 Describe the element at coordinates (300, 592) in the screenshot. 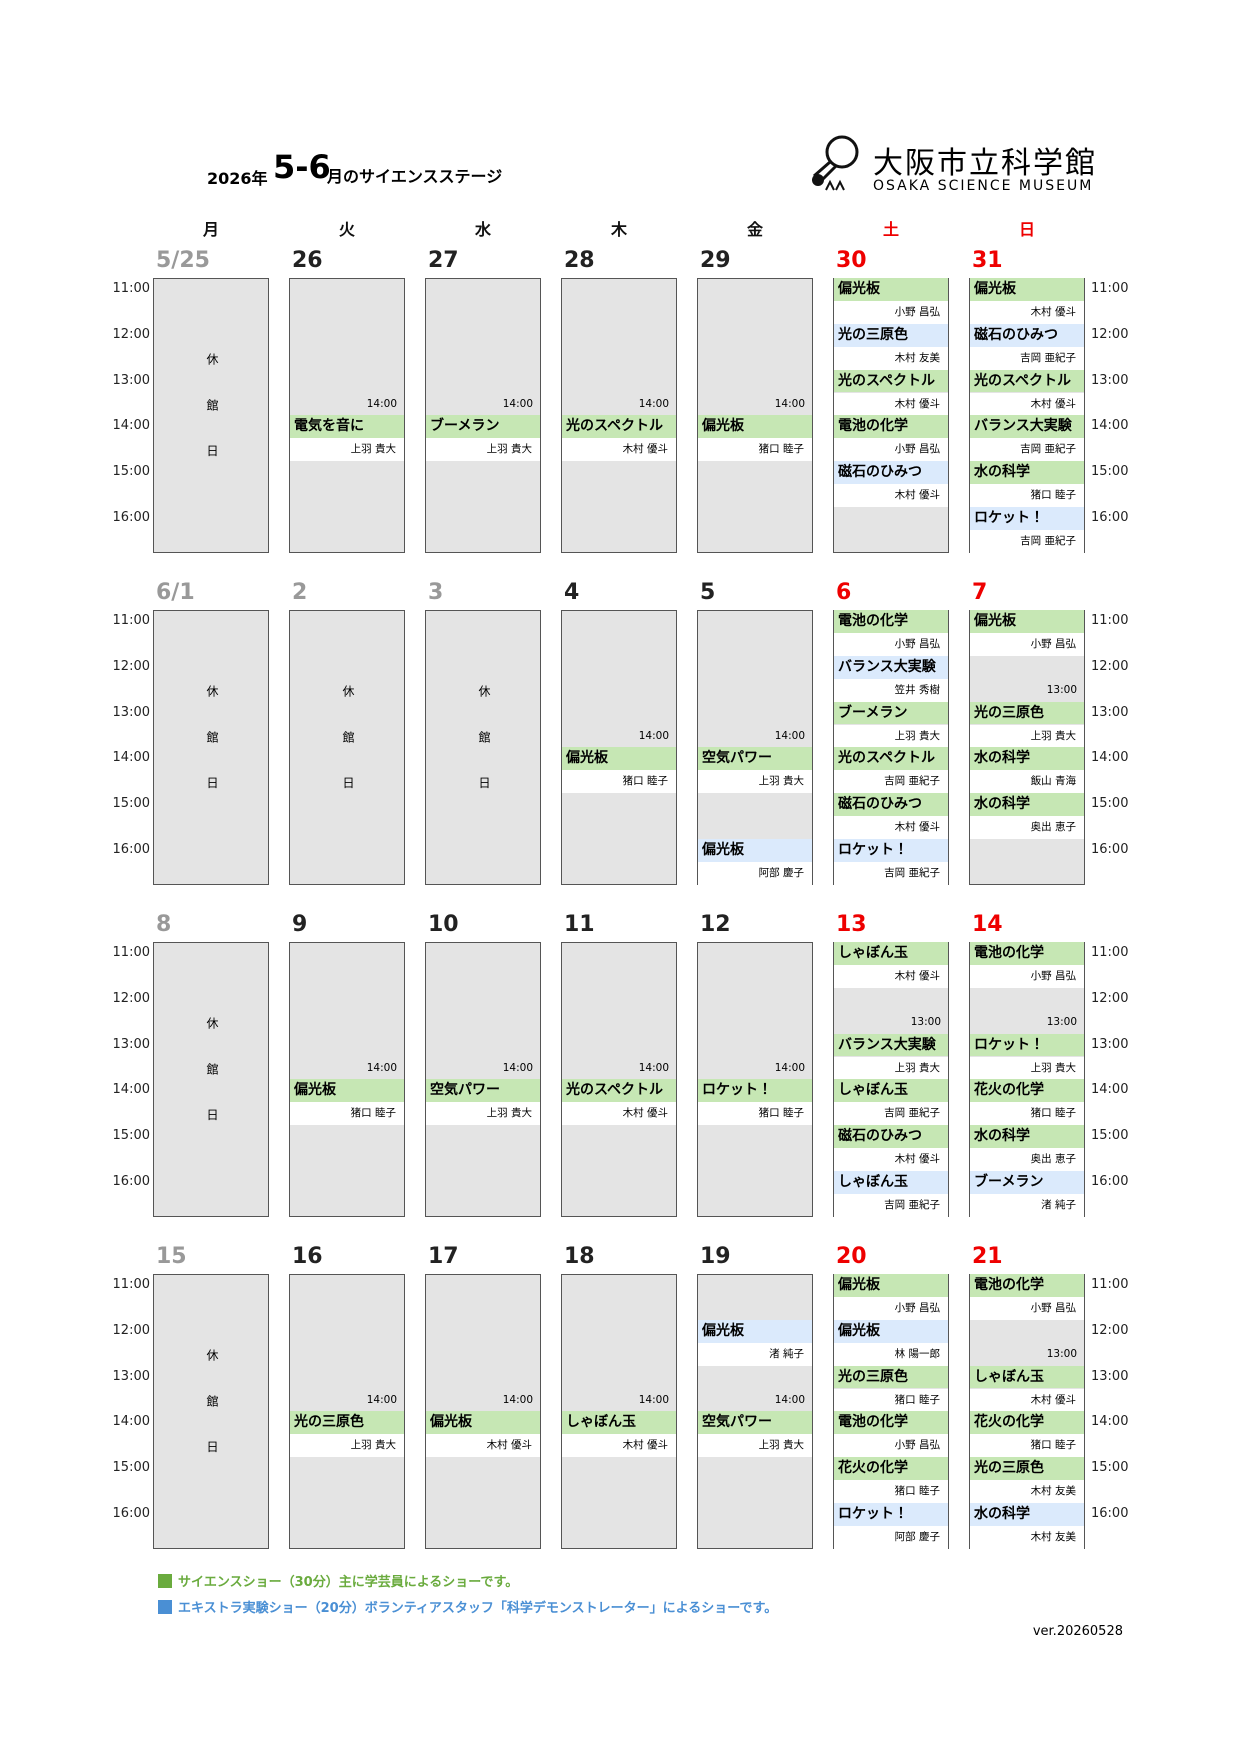

I see `date: 2` at that location.